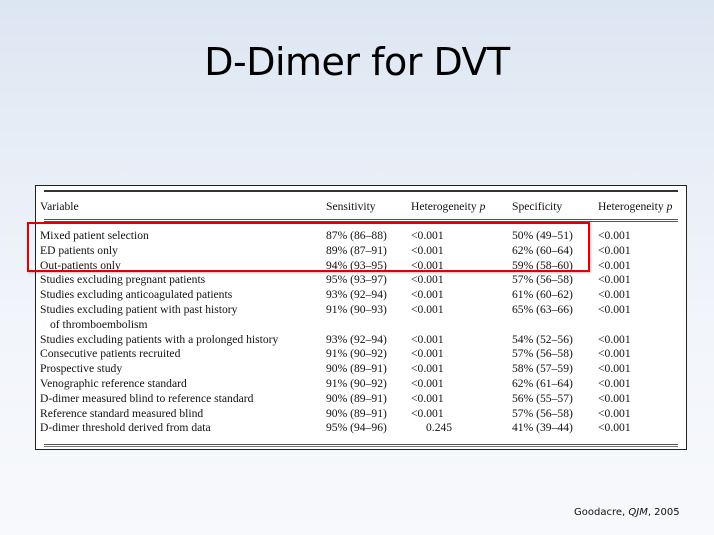 The width and height of the screenshot is (714, 535). Describe the element at coordinates (361, 220) in the screenshot. I see `table-header-rule` at that location.